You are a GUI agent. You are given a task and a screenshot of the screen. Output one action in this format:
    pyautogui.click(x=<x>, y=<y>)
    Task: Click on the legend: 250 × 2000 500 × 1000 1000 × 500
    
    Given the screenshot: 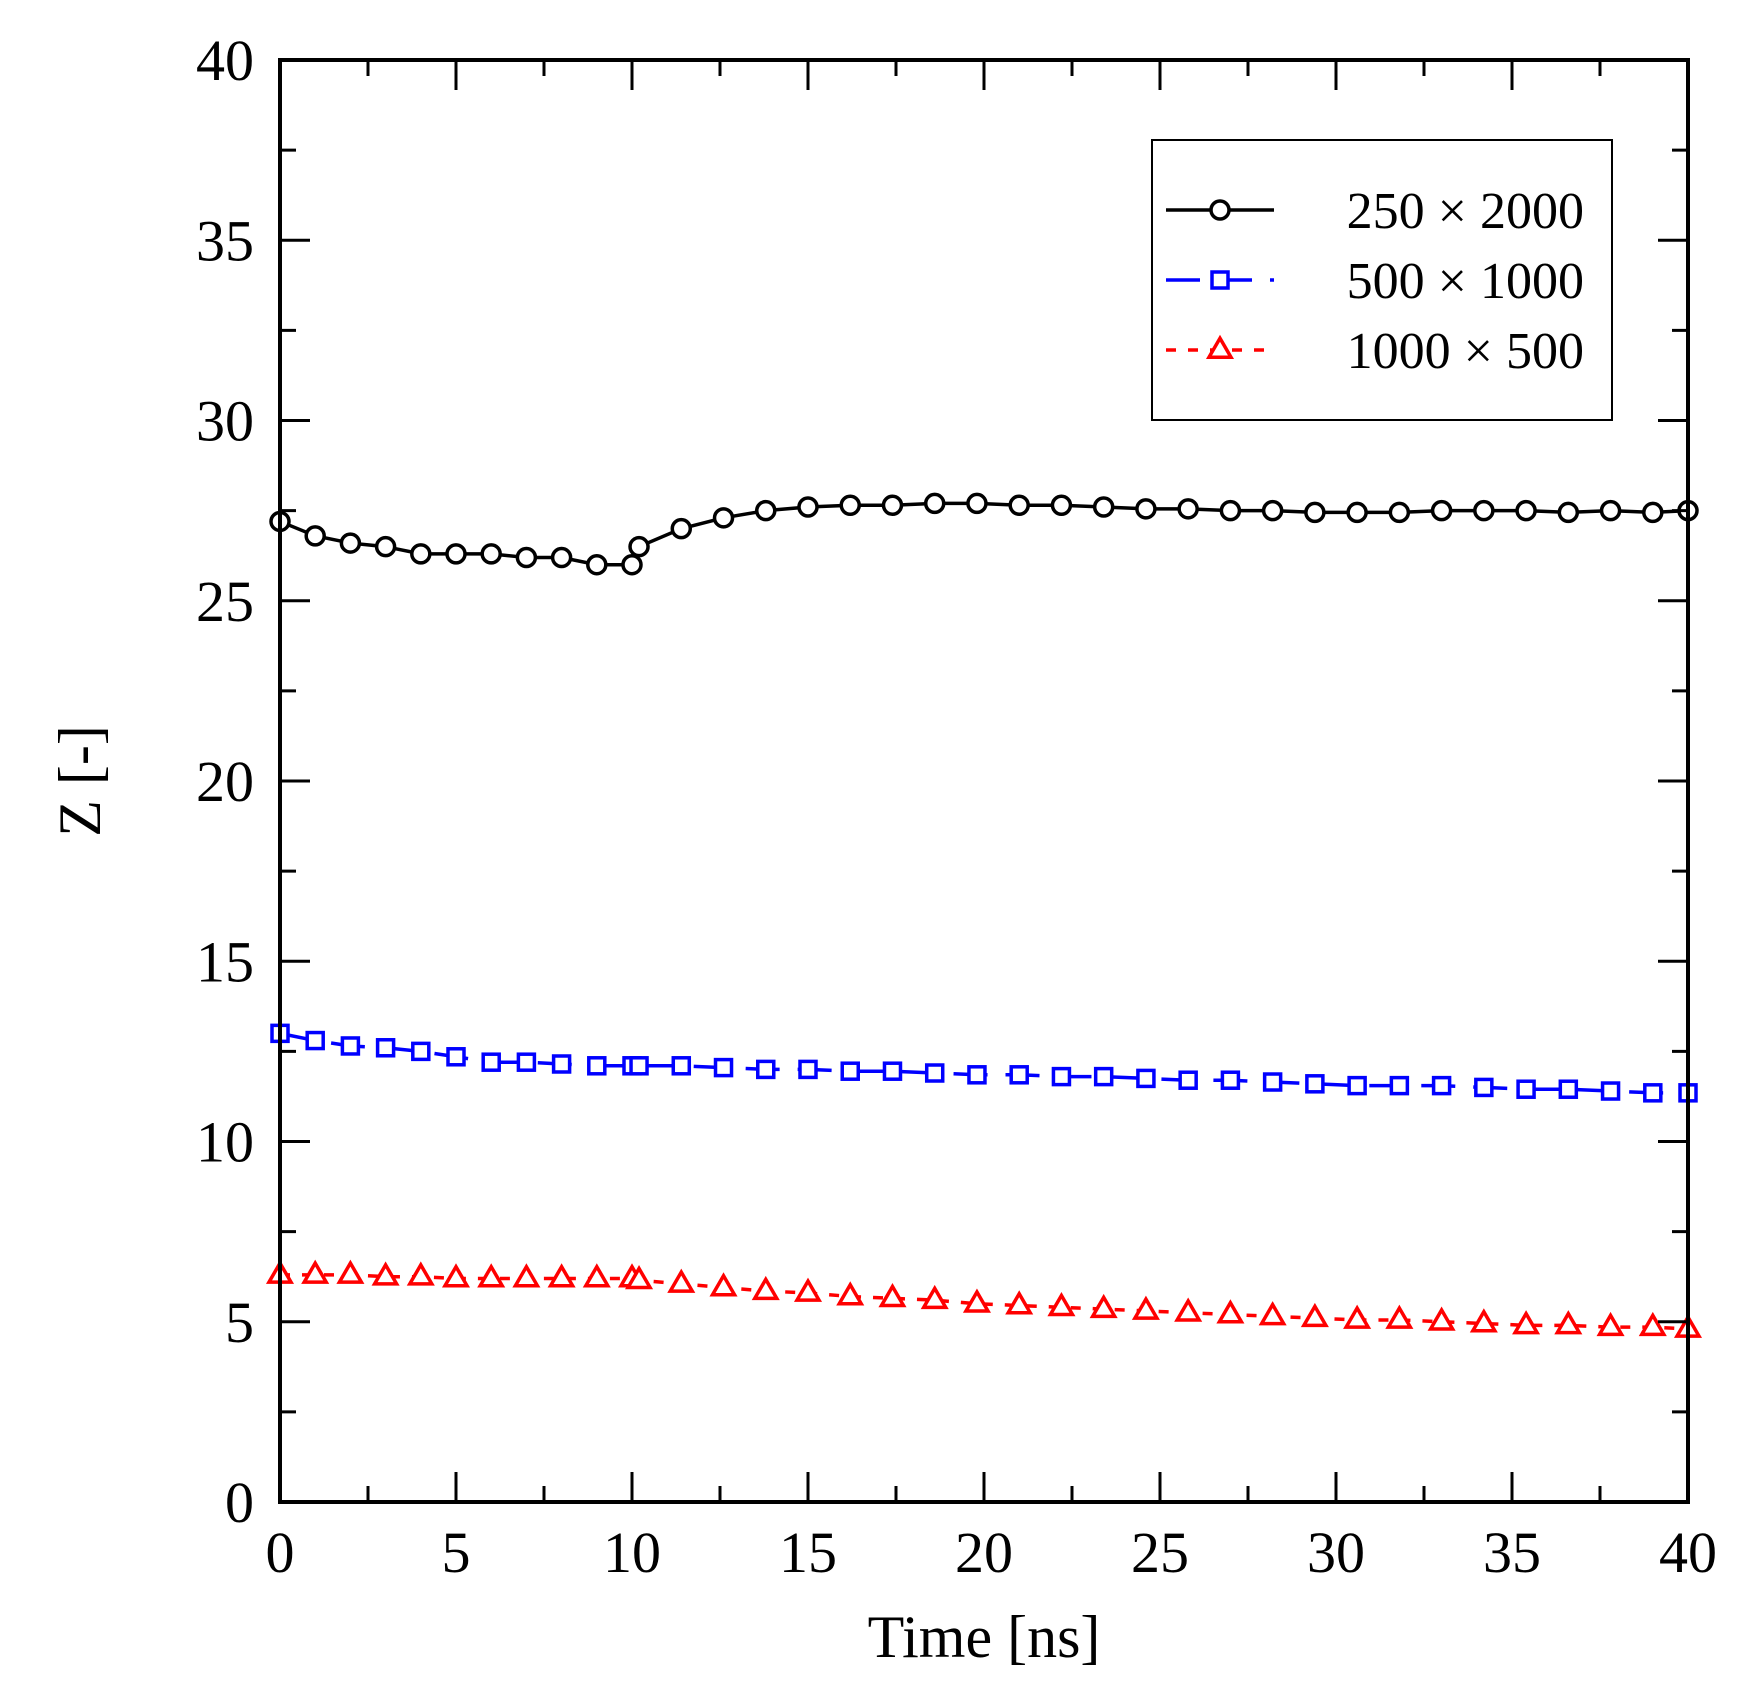 What is the action you would take?
    pyautogui.click(x=1382, y=280)
    